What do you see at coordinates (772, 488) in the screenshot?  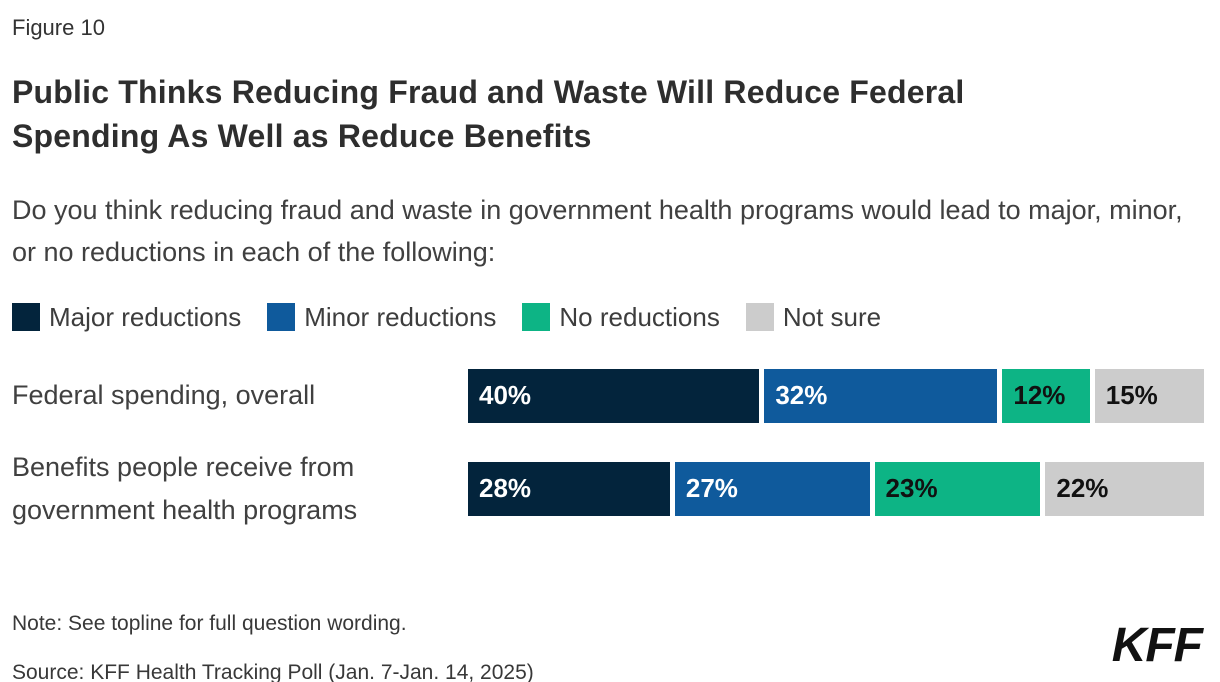 I see `bar-segment: 27%` at bounding box center [772, 488].